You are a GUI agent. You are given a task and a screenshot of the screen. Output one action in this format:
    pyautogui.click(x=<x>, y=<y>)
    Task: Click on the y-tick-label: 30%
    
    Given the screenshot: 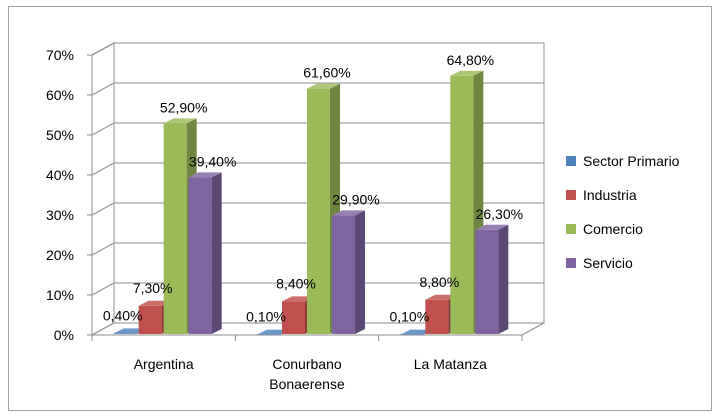 What is the action you would take?
    pyautogui.click(x=60, y=215)
    